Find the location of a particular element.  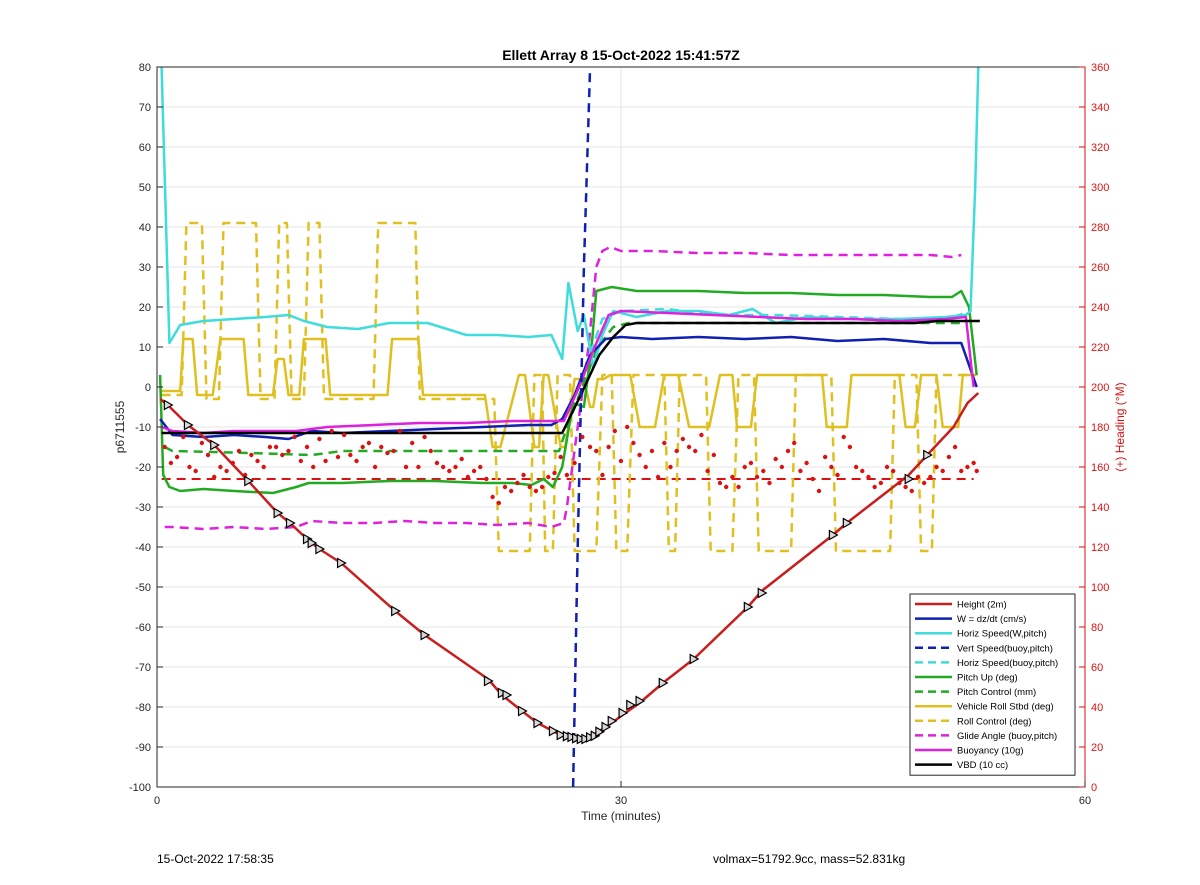

y2-tick-label: 180 is located at coordinates (1100, 428).